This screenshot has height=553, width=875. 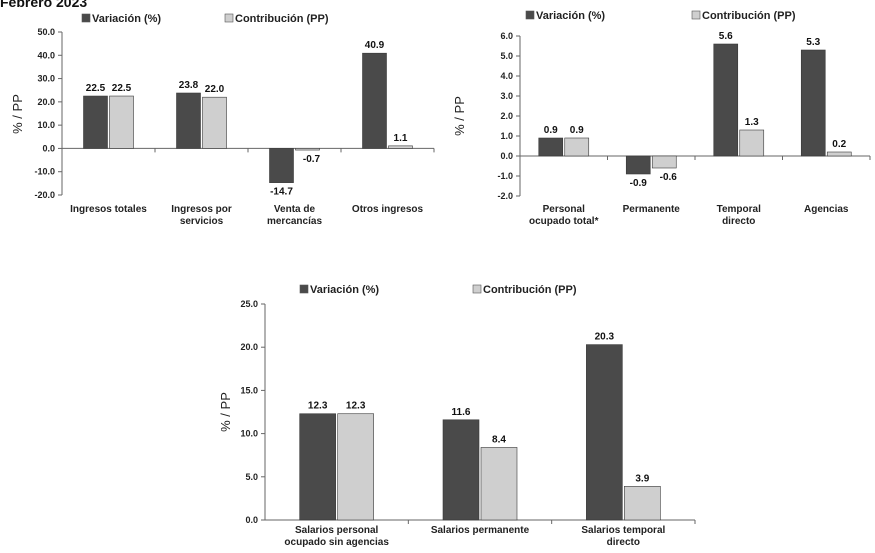 I want to click on y-tick-label: 25.0, so click(x=249, y=304).